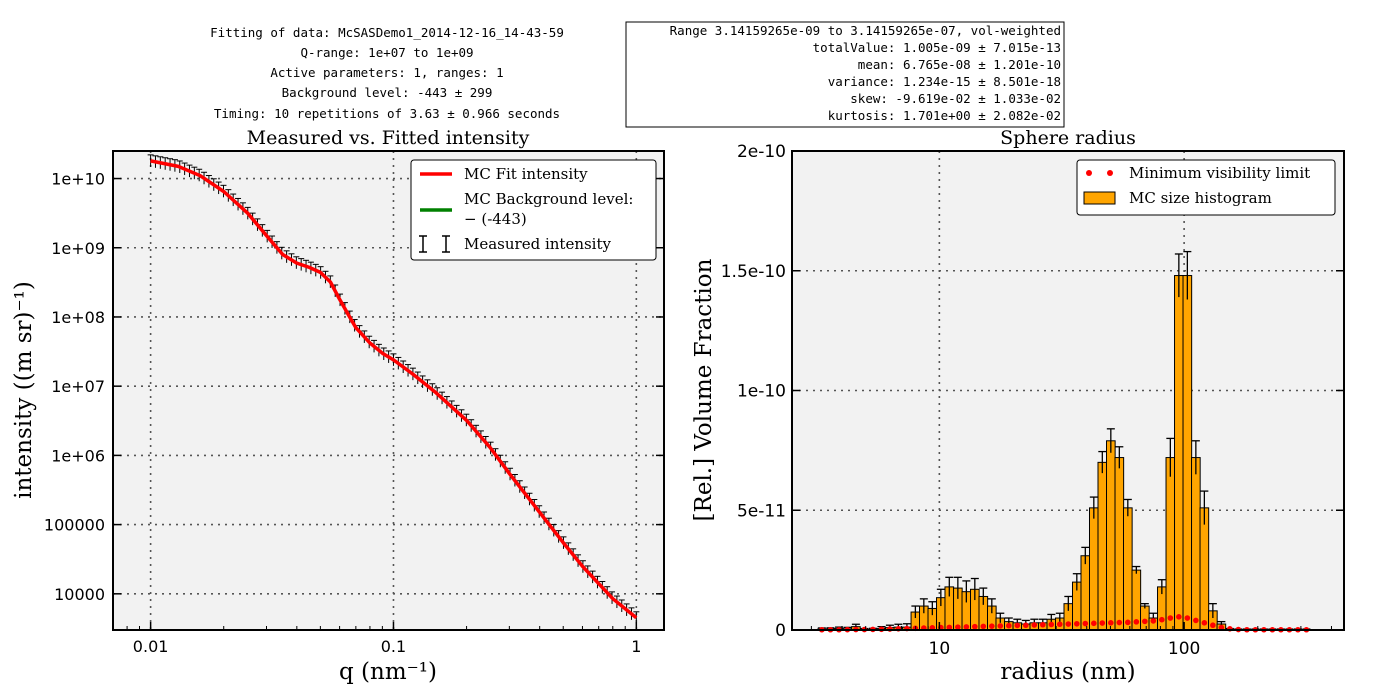 This screenshot has height=700, width=1400. What do you see at coordinates (944, 115) in the screenshot?
I see `stats-kurtosis: kurtosis: 1.701e+00 ± 2.082e-02` at bounding box center [944, 115].